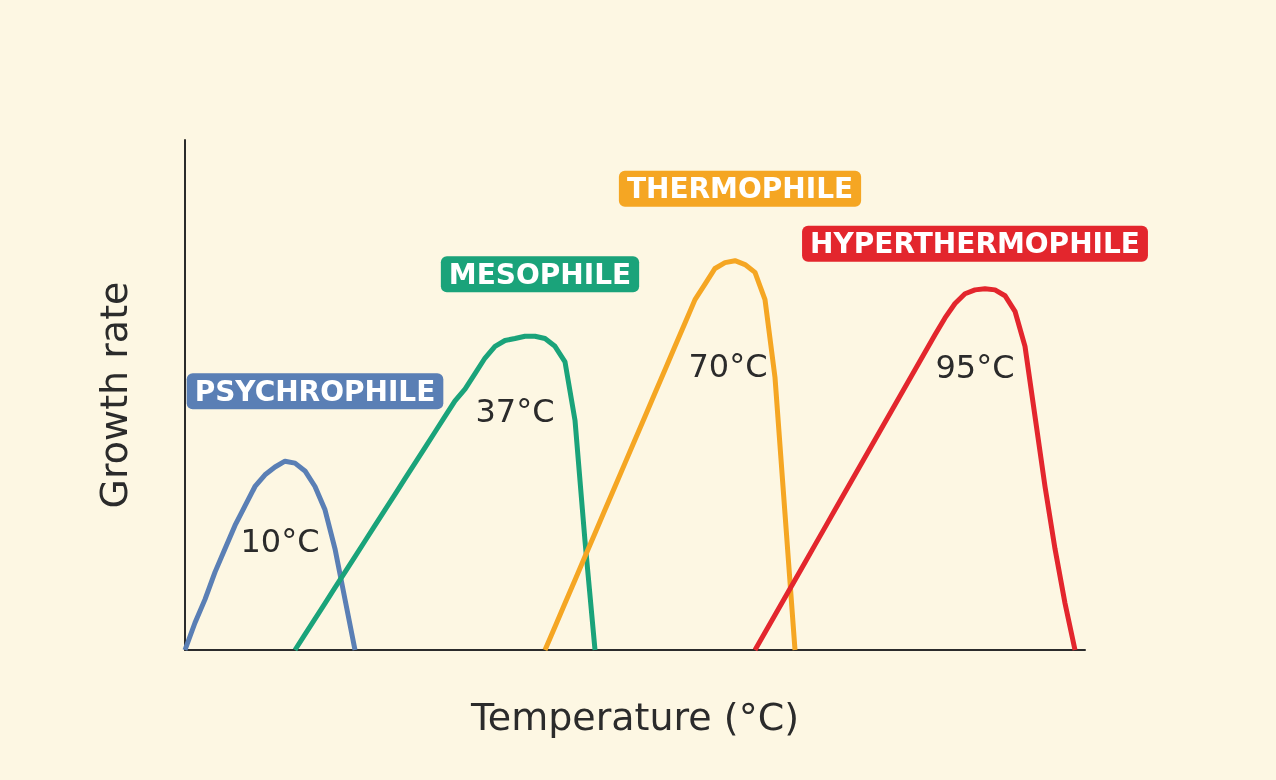  What do you see at coordinates (740, 189) in the screenshot?
I see `text: THERMOPHILE` at bounding box center [740, 189].